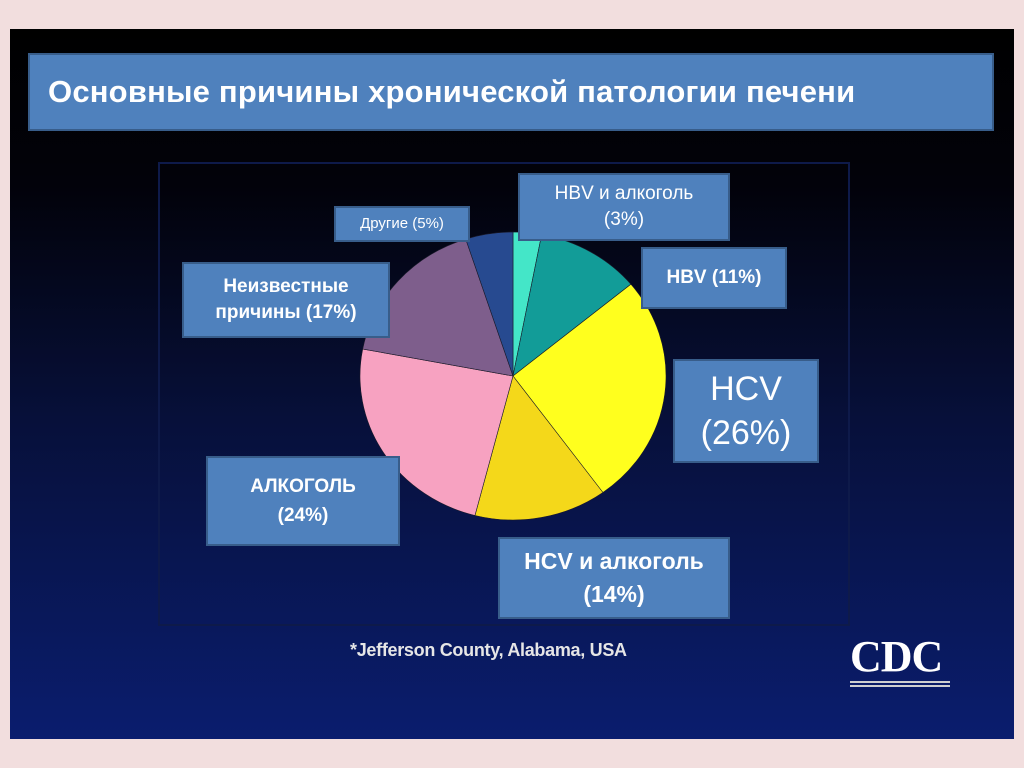 The image size is (1024, 768). I want to click on slice-hcv-alcohol, so click(539, 448).